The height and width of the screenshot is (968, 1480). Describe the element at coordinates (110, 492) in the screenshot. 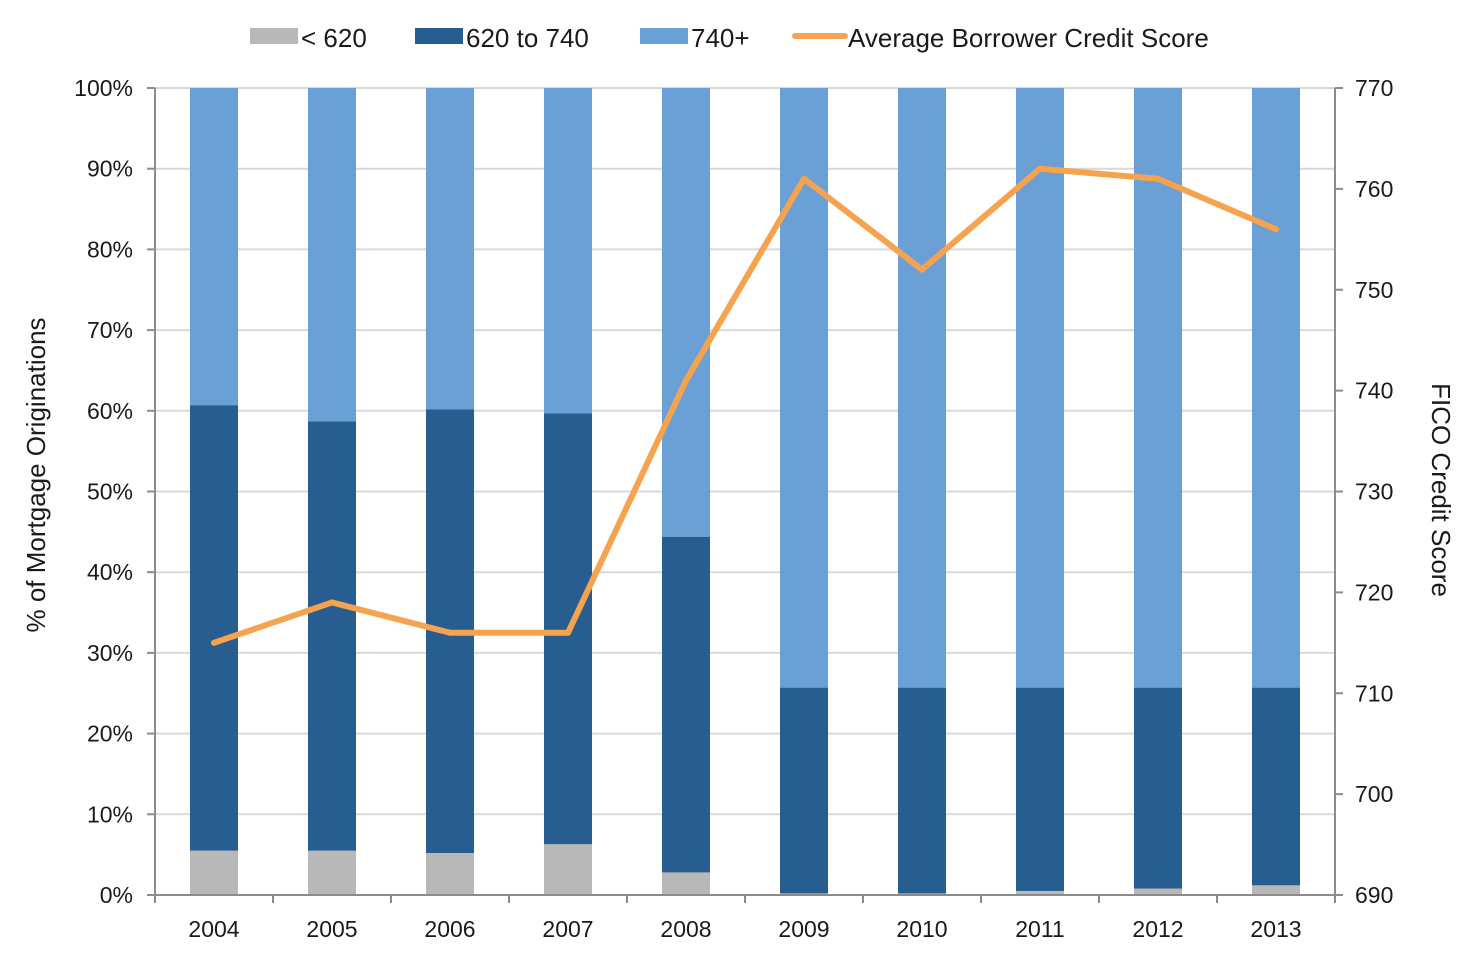

I see `y-tick-label: 50%` at that location.